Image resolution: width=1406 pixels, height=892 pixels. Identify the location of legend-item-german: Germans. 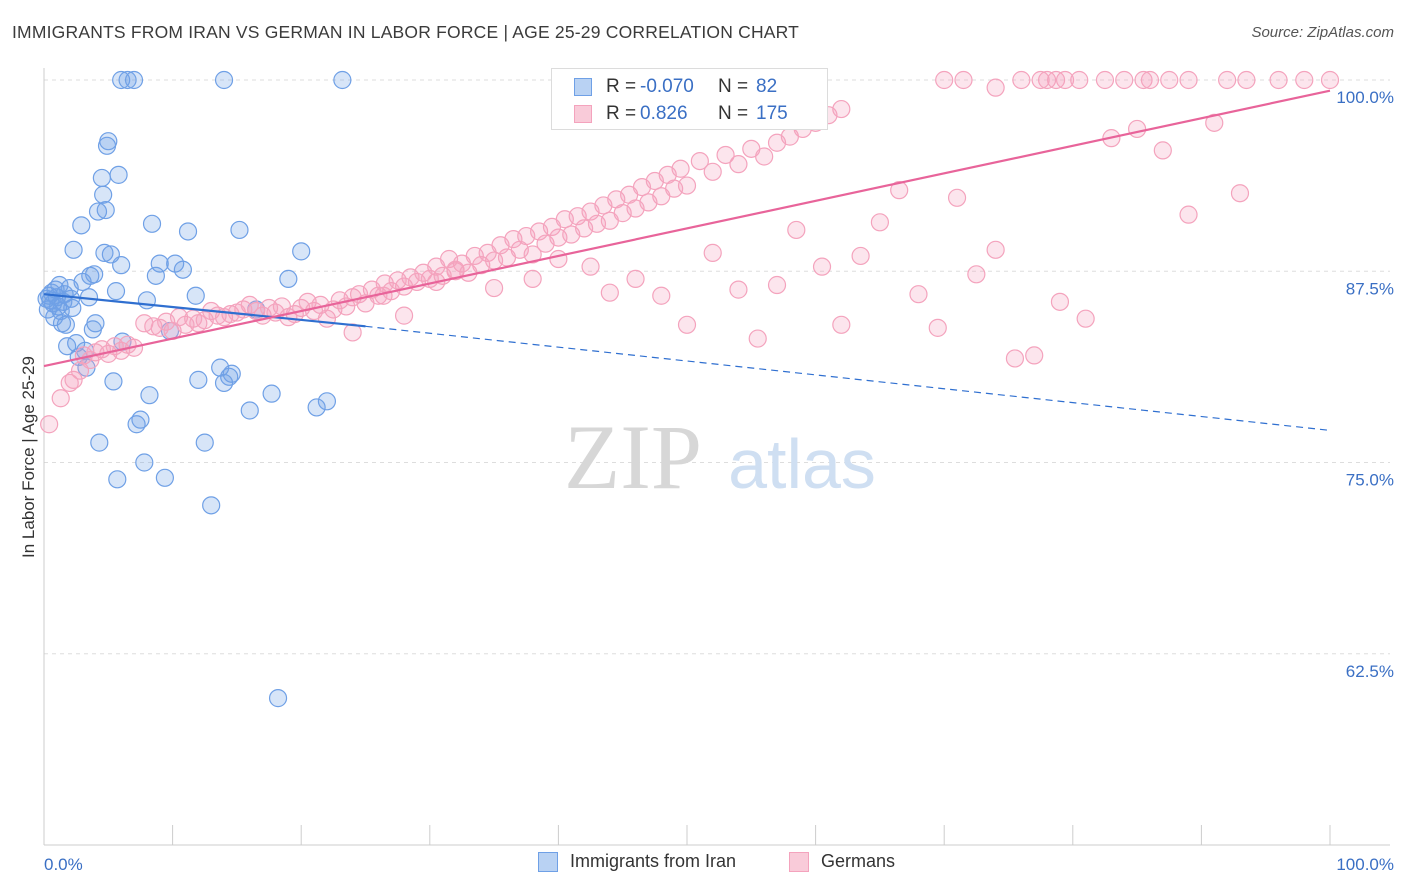
(842, 861).